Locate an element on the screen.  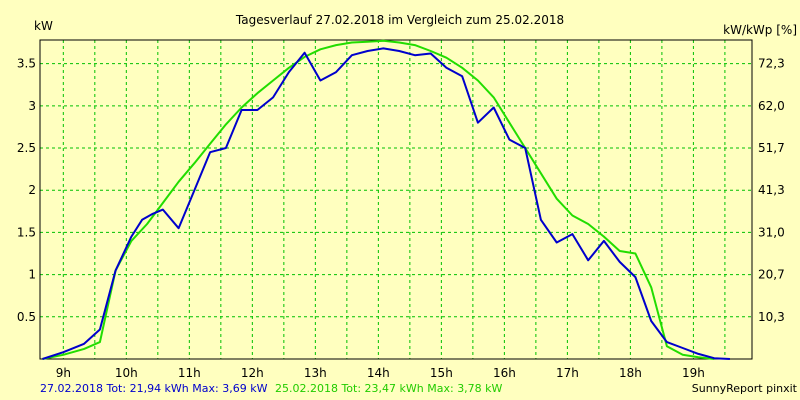
footer-credit: SunnyReport pinxit is located at coordinates (745, 388).